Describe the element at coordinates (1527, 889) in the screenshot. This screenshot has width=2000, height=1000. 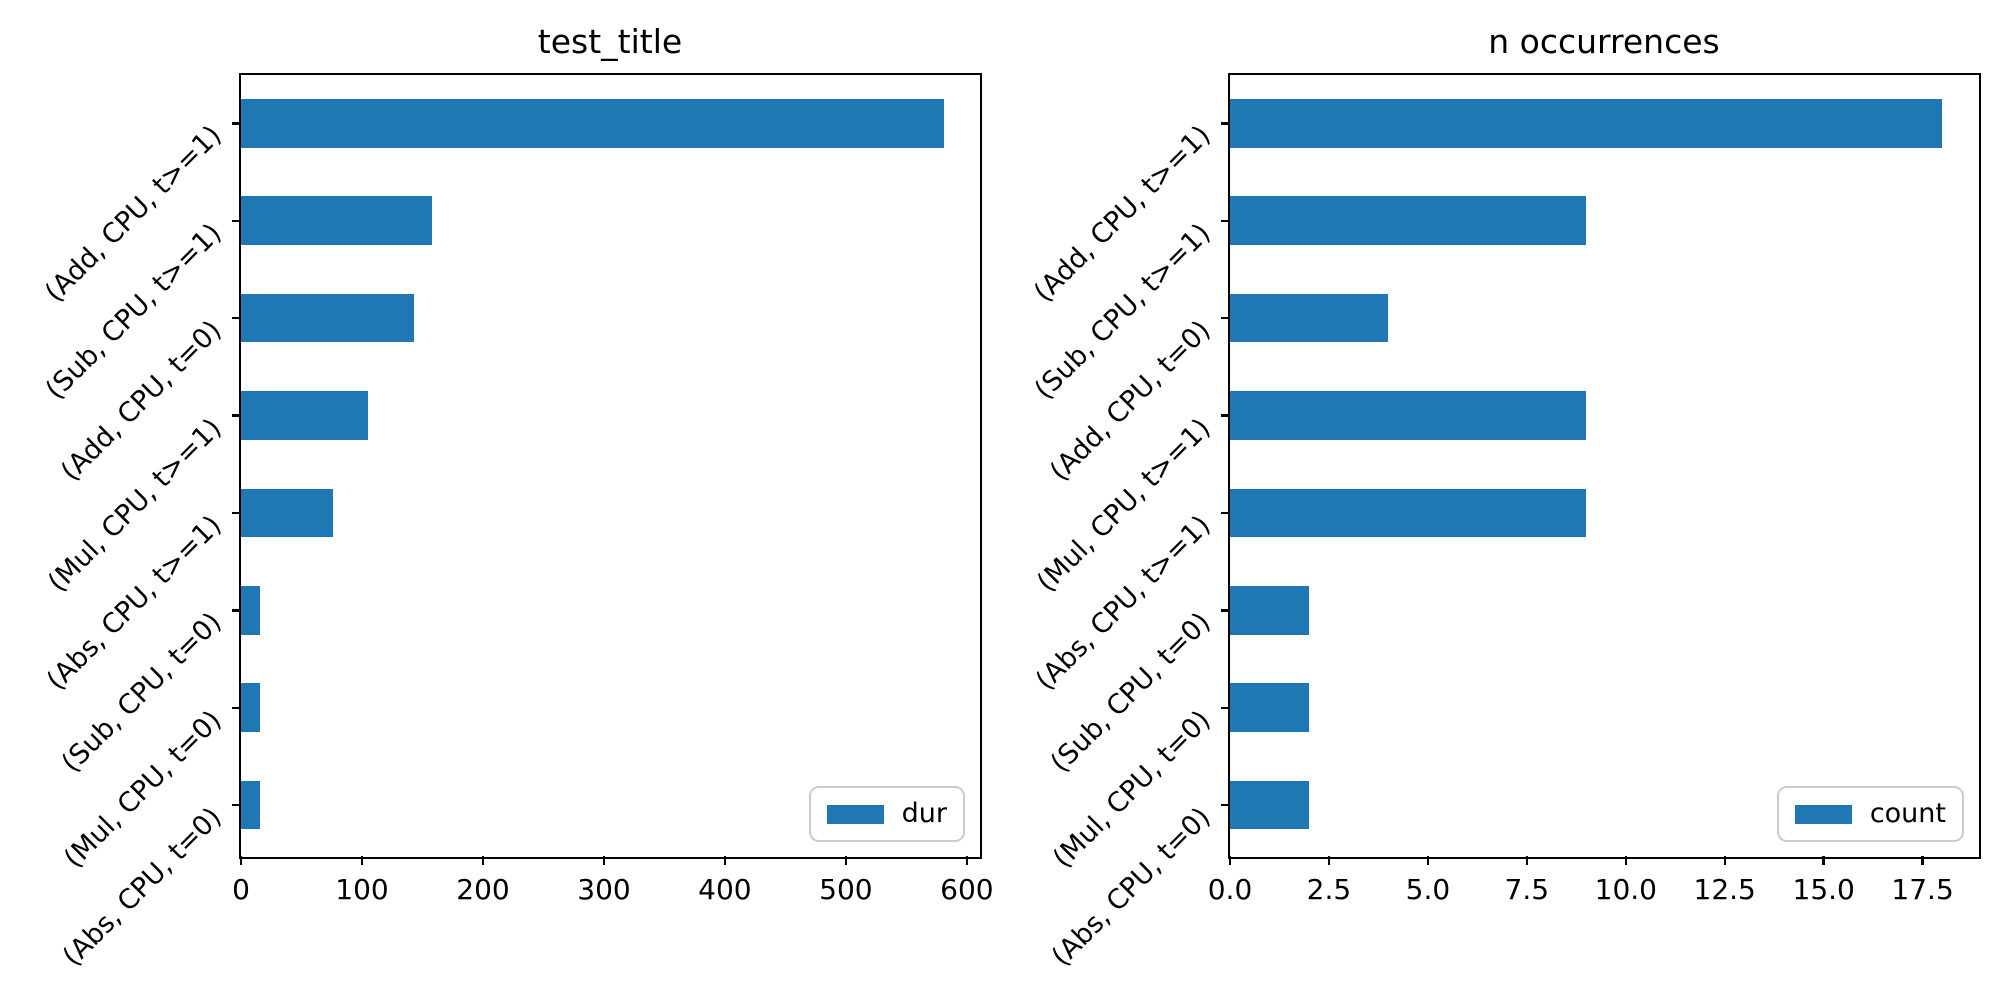
I see `x-tick-label: 7.5` at that location.